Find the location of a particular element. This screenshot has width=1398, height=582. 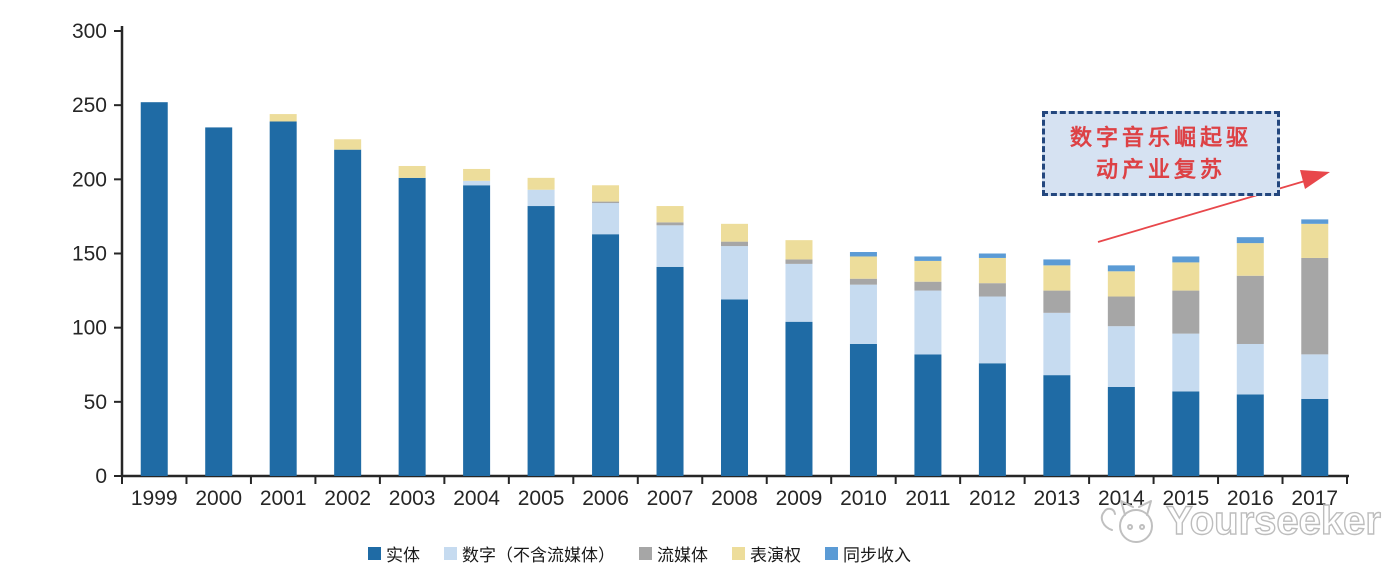

bar-segment-digital-excl-streaming-2008 is located at coordinates (734, 273).